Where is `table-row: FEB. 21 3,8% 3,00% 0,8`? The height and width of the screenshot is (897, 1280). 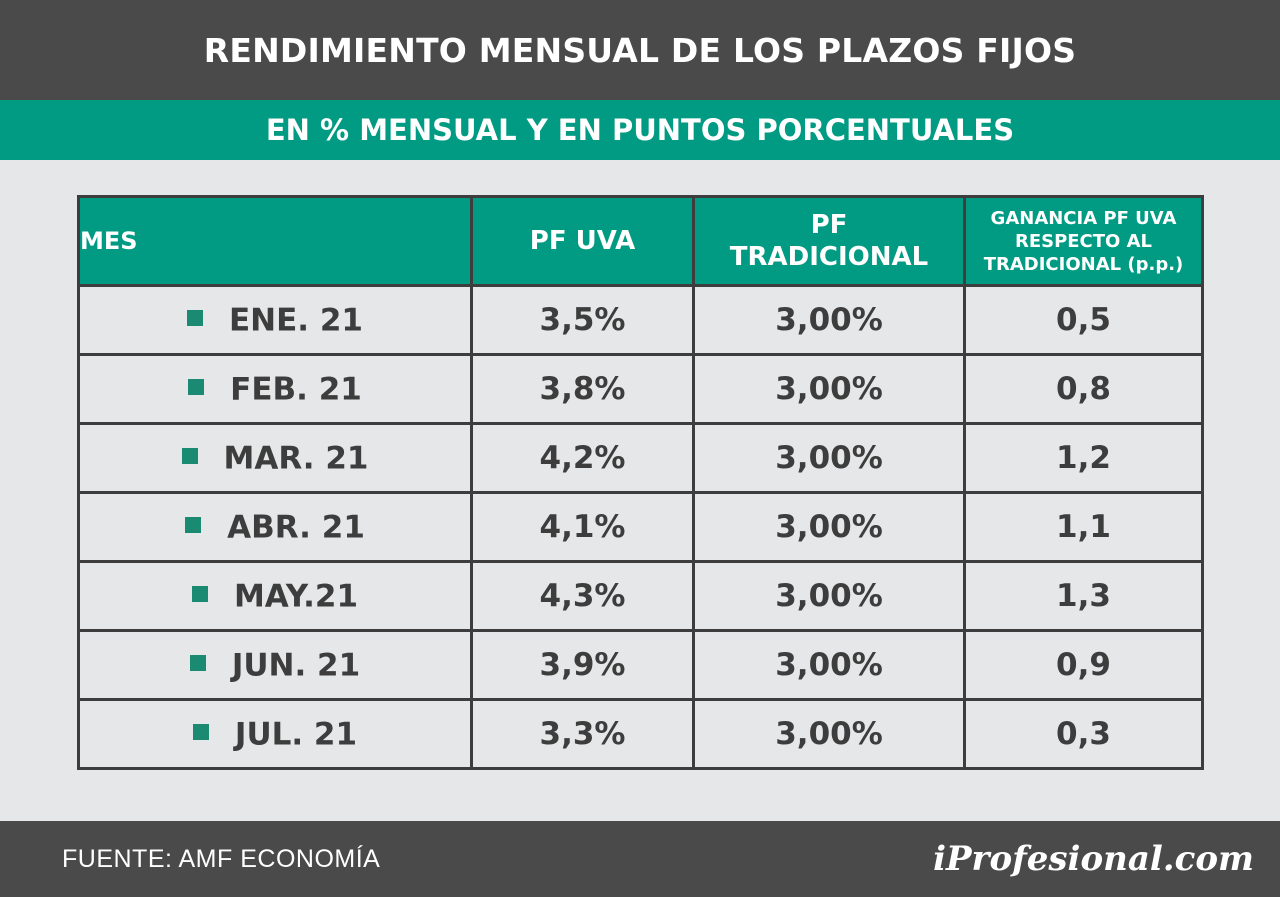
table-row: FEB. 21 3,8% 3,00% 0,8 is located at coordinates (640, 389).